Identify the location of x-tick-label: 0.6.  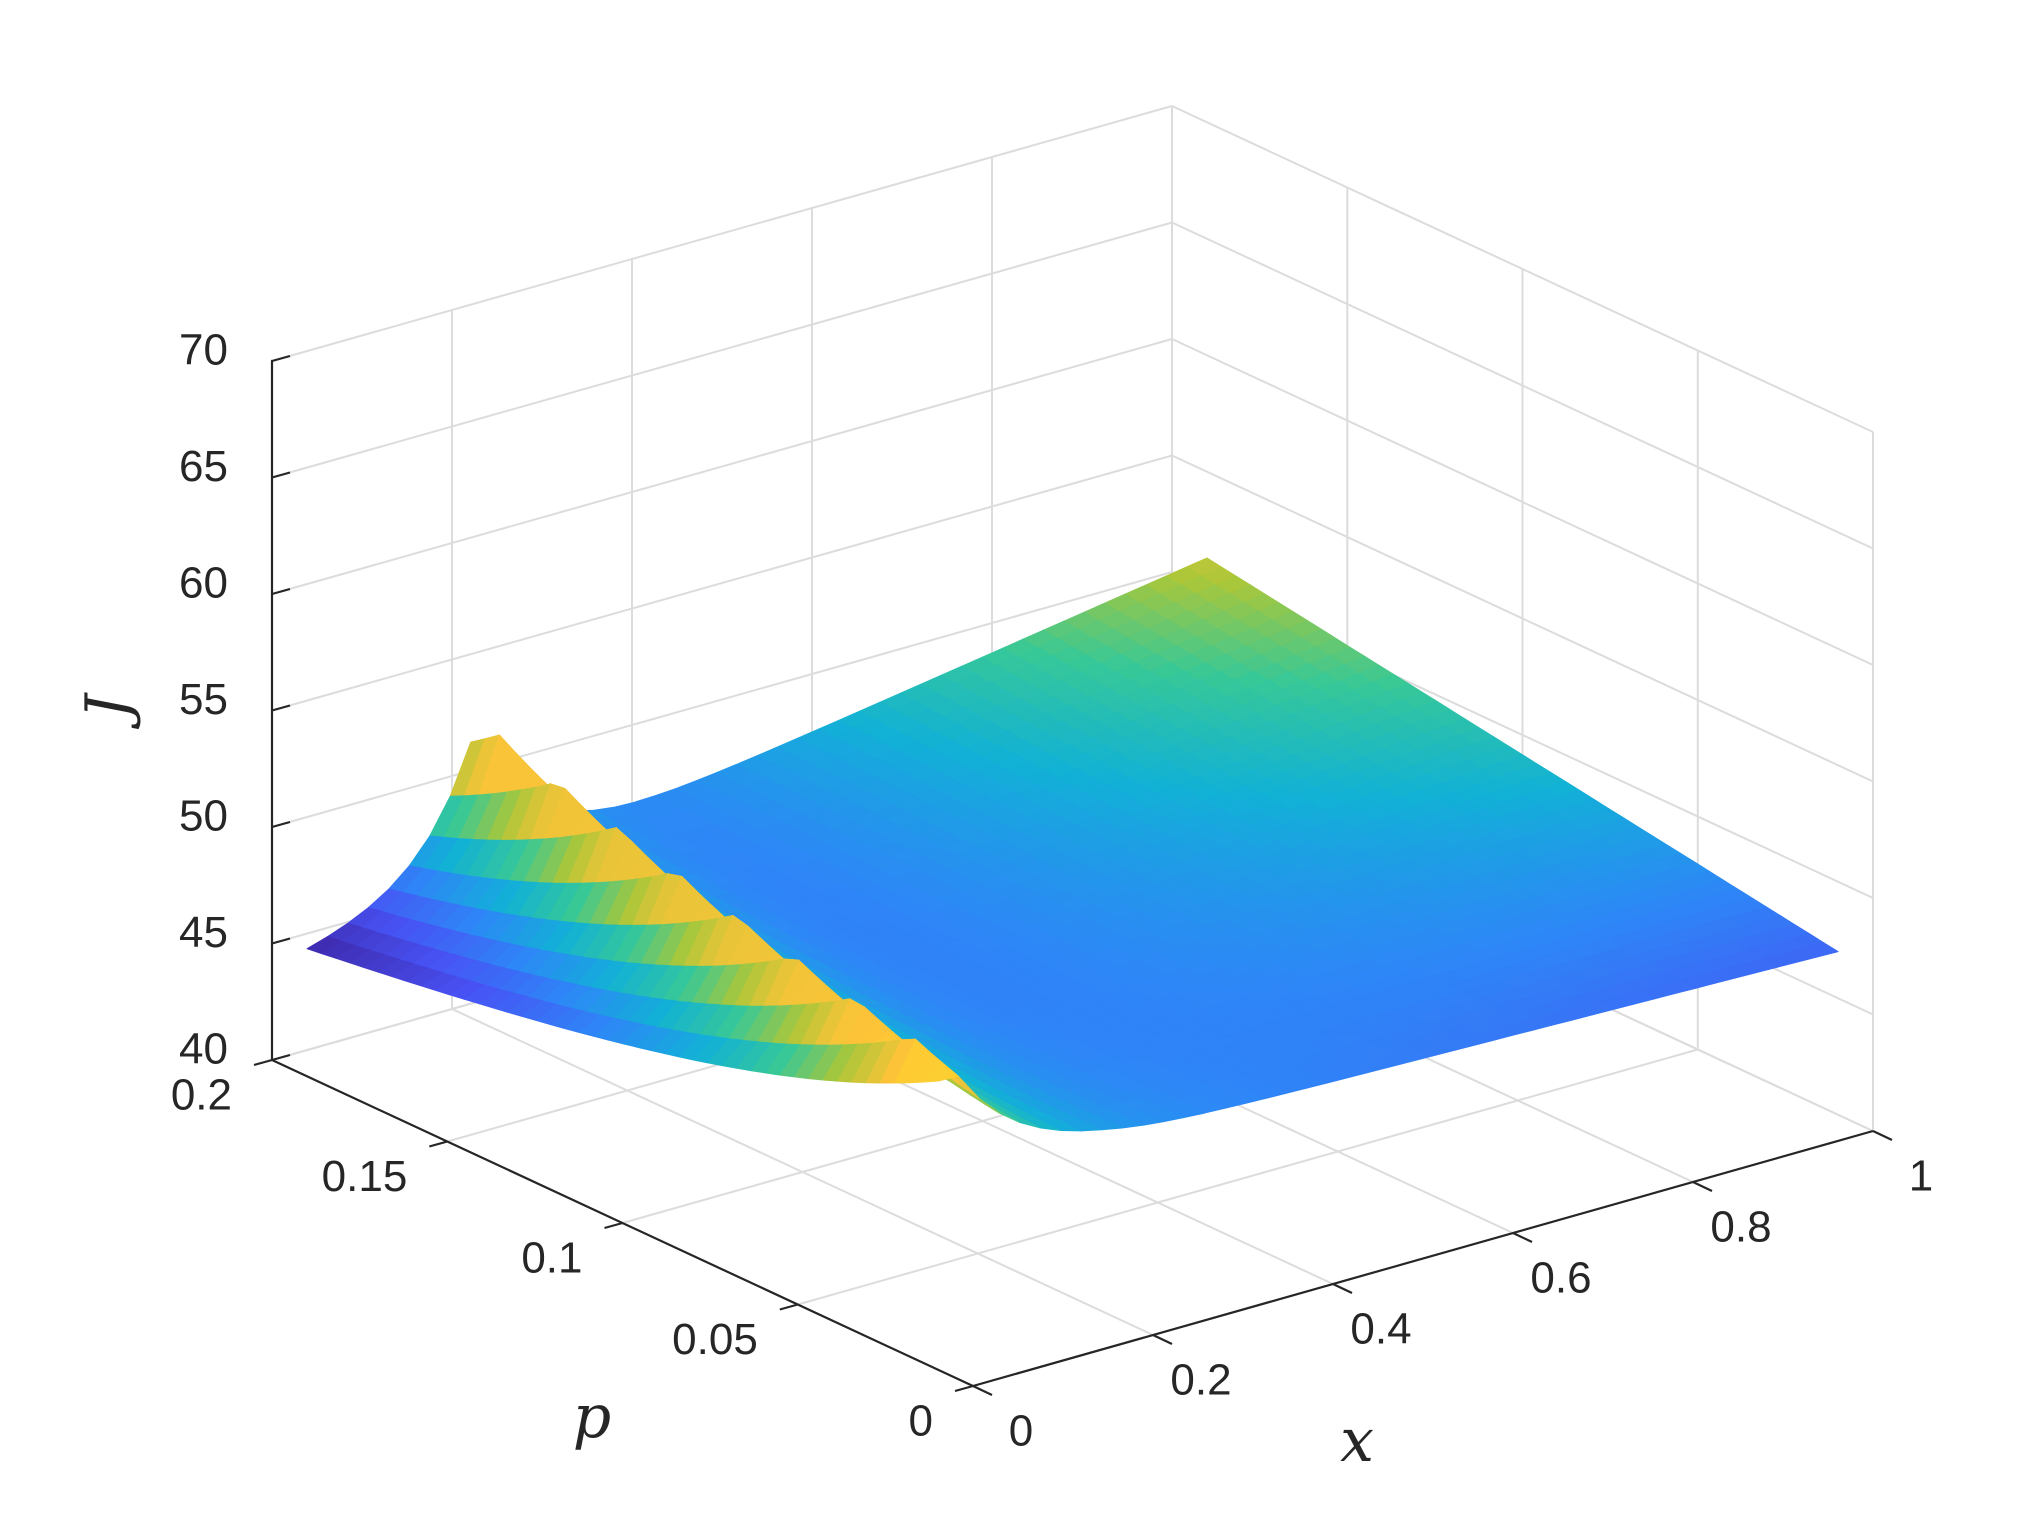
(1560, 1278).